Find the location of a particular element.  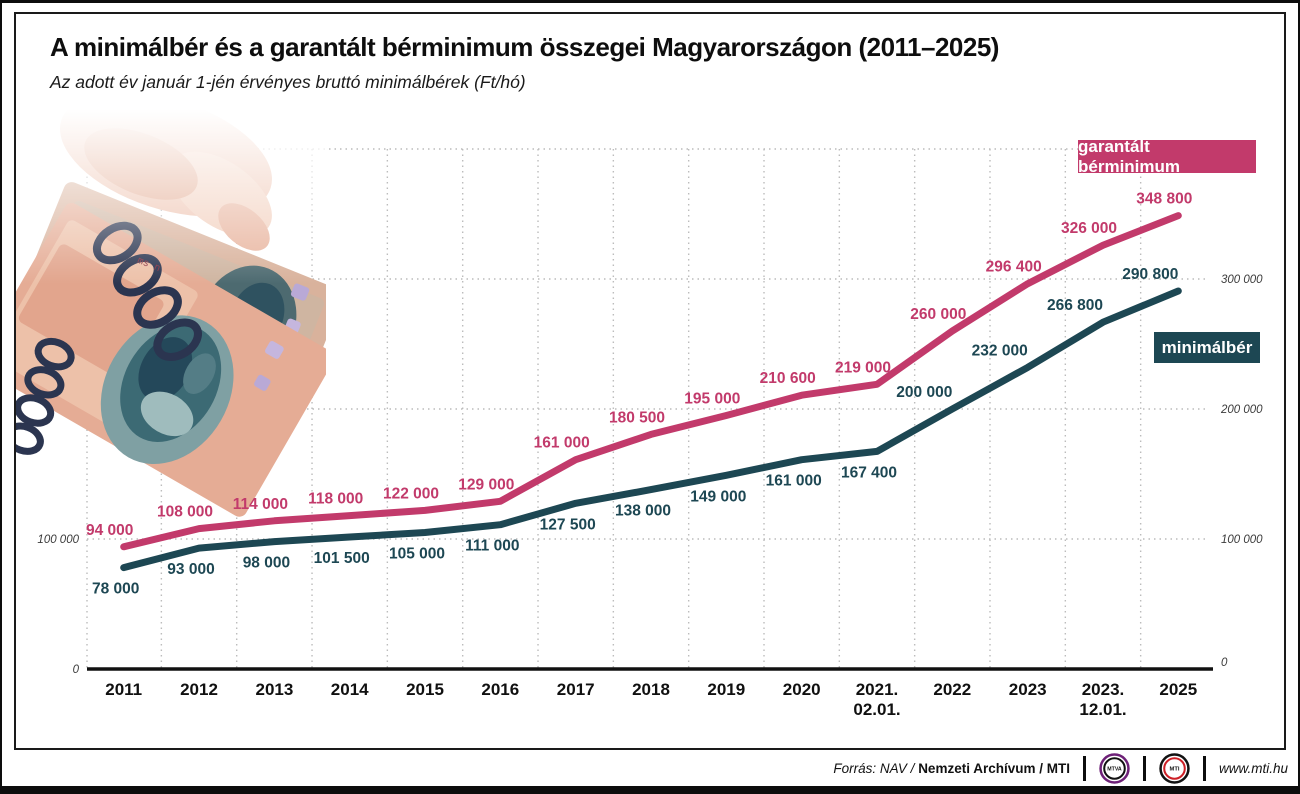

value-label: 114 000 is located at coordinates (260, 504).